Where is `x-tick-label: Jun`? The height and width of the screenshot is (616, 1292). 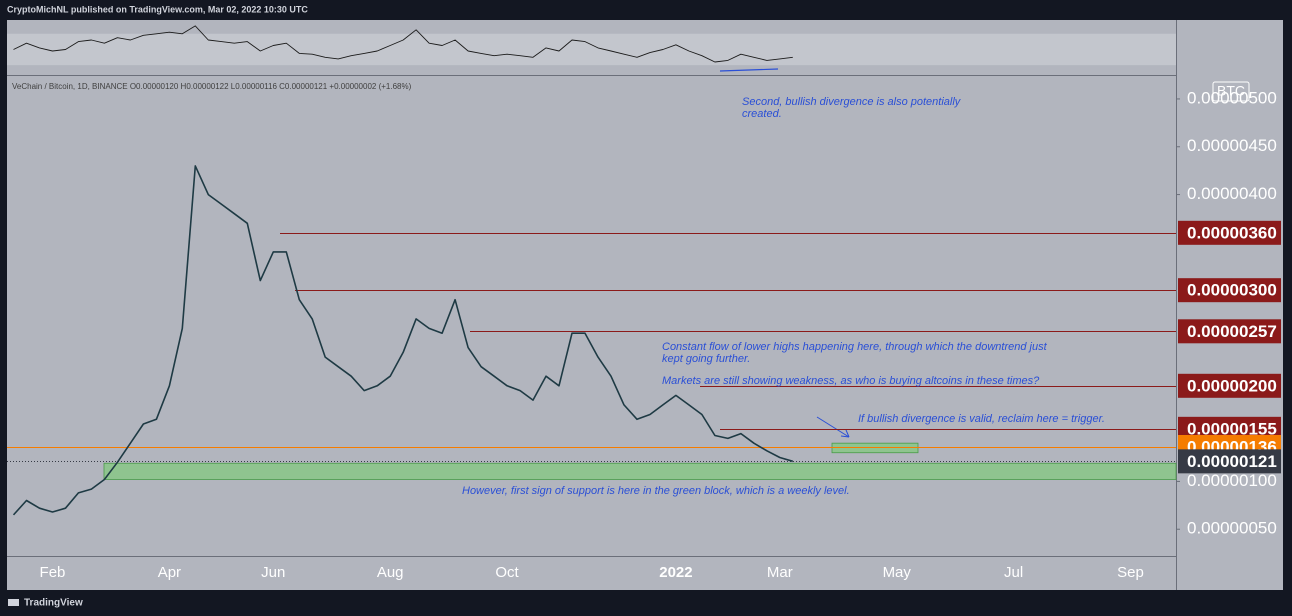 x-tick-label: Jun is located at coordinates (273, 572).